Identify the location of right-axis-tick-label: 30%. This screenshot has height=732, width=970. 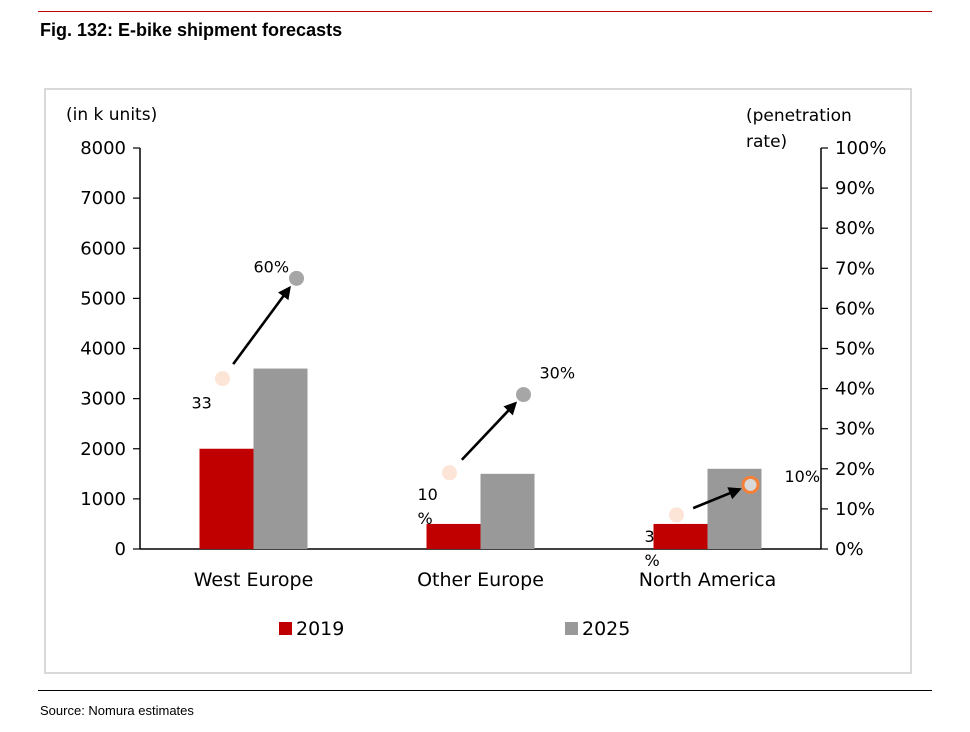
(855, 429).